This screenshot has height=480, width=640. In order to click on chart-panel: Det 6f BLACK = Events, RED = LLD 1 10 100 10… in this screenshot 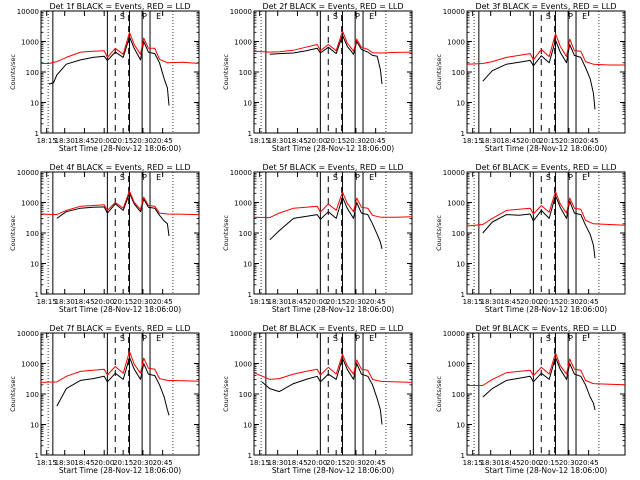, I will do `click(530, 238)`.